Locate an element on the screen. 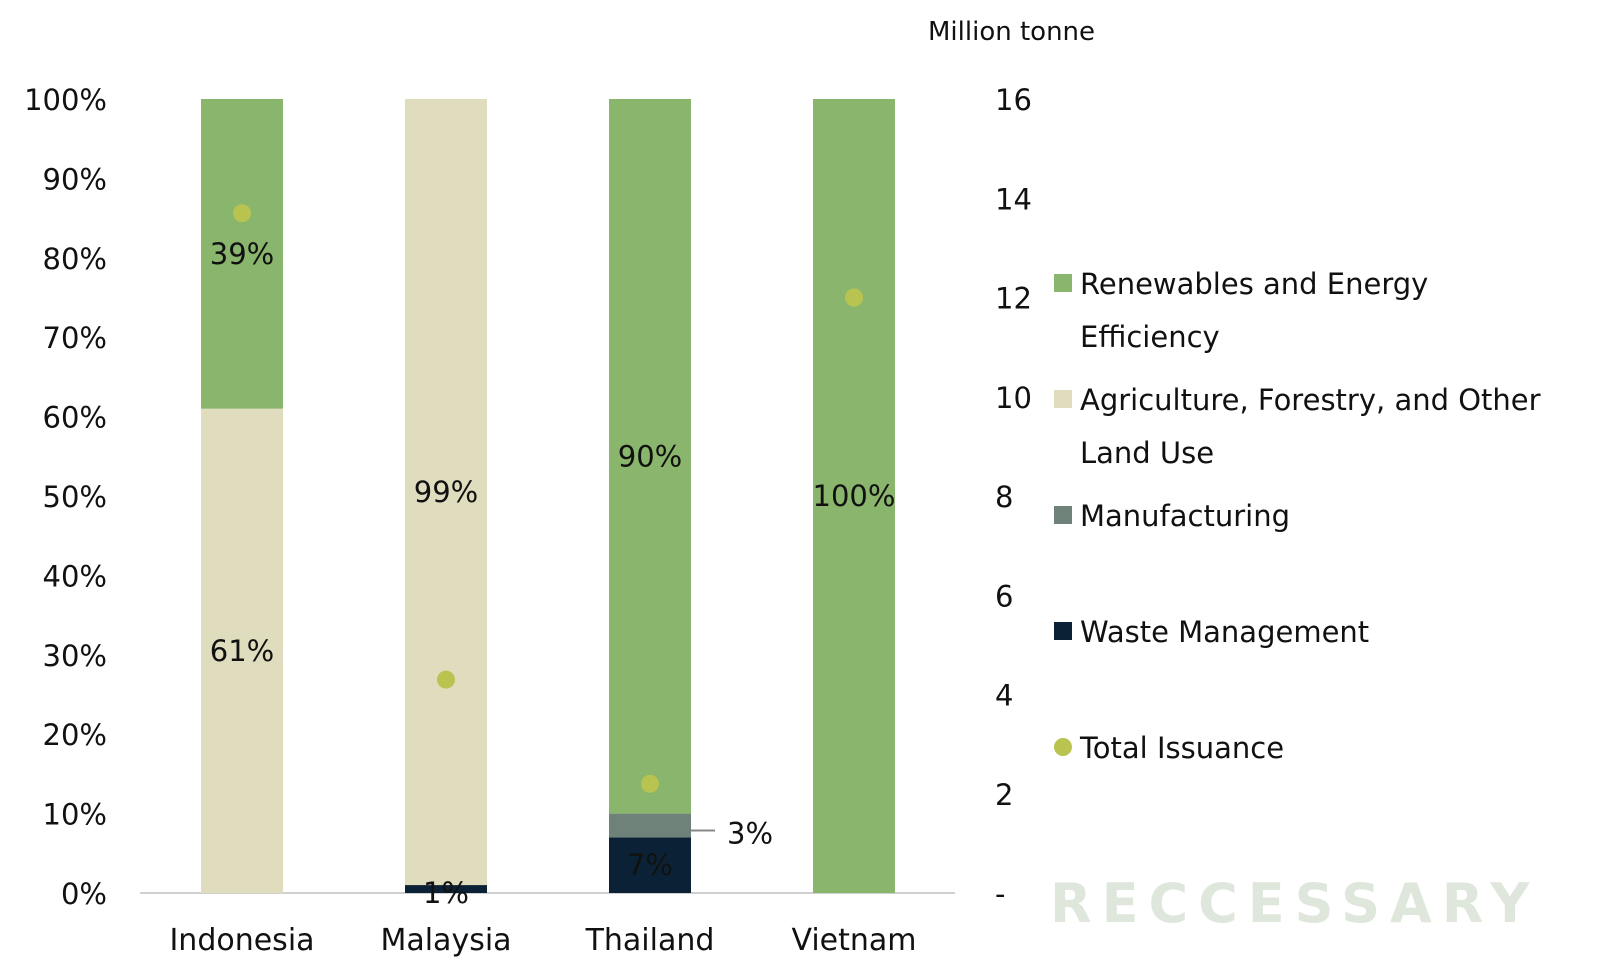 The width and height of the screenshot is (1600, 977). legend-item: Manufacturing is located at coordinates (1172, 516).